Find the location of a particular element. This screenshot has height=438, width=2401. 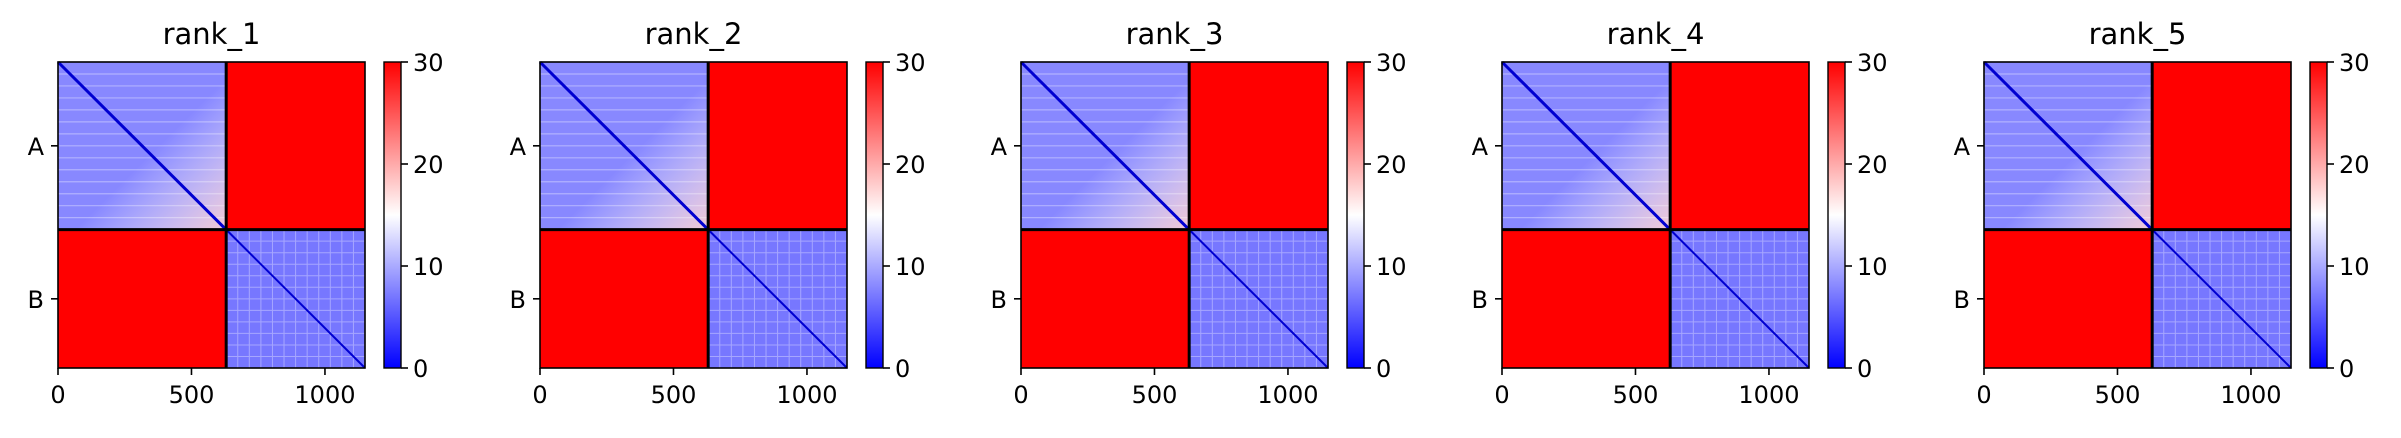

panel-title: rank_5 is located at coordinates (2138, 34).